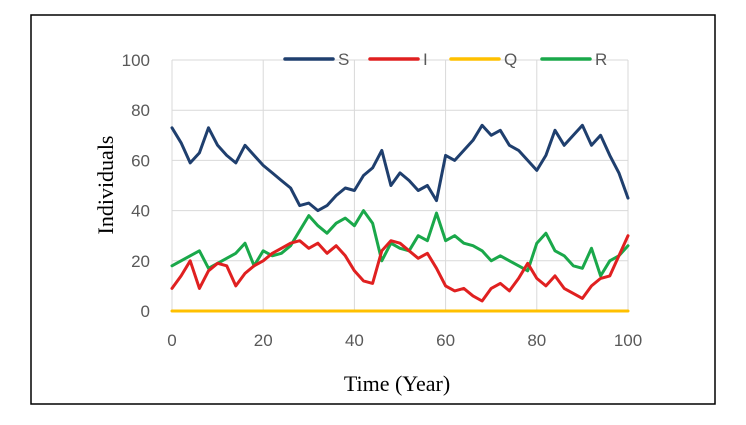  What do you see at coordinates (404, 340) in the screenshot?
I see `x-tick-labels: 0 20 40 60 80 100` at bounding box center [404, 340].